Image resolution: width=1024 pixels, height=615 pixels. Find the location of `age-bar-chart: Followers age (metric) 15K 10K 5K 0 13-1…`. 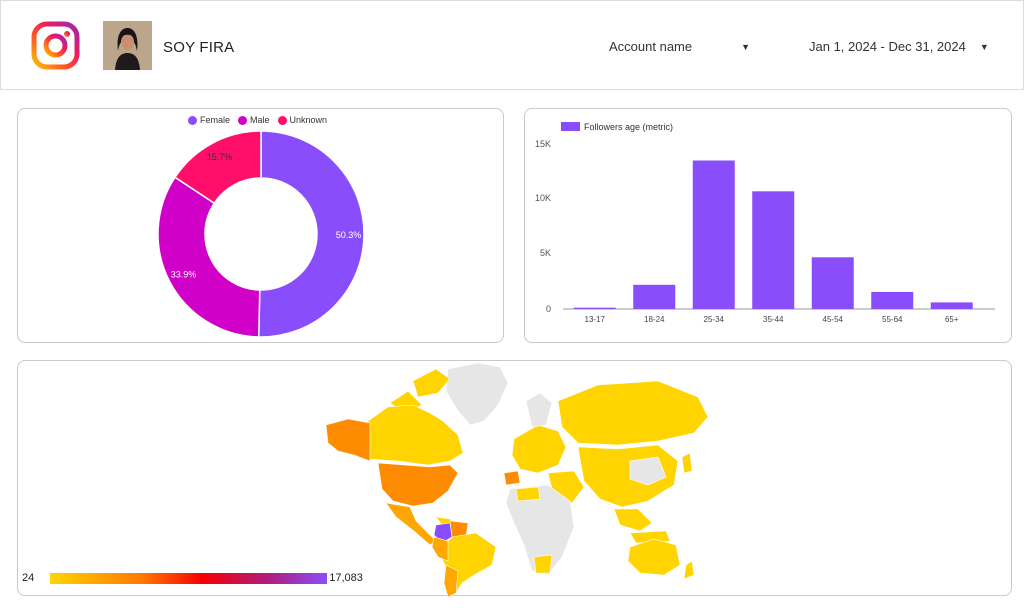

age-bar-chart: Followers age (metric) 15K 10K 5K 0 13-1… is located at coordinates (765, 223).